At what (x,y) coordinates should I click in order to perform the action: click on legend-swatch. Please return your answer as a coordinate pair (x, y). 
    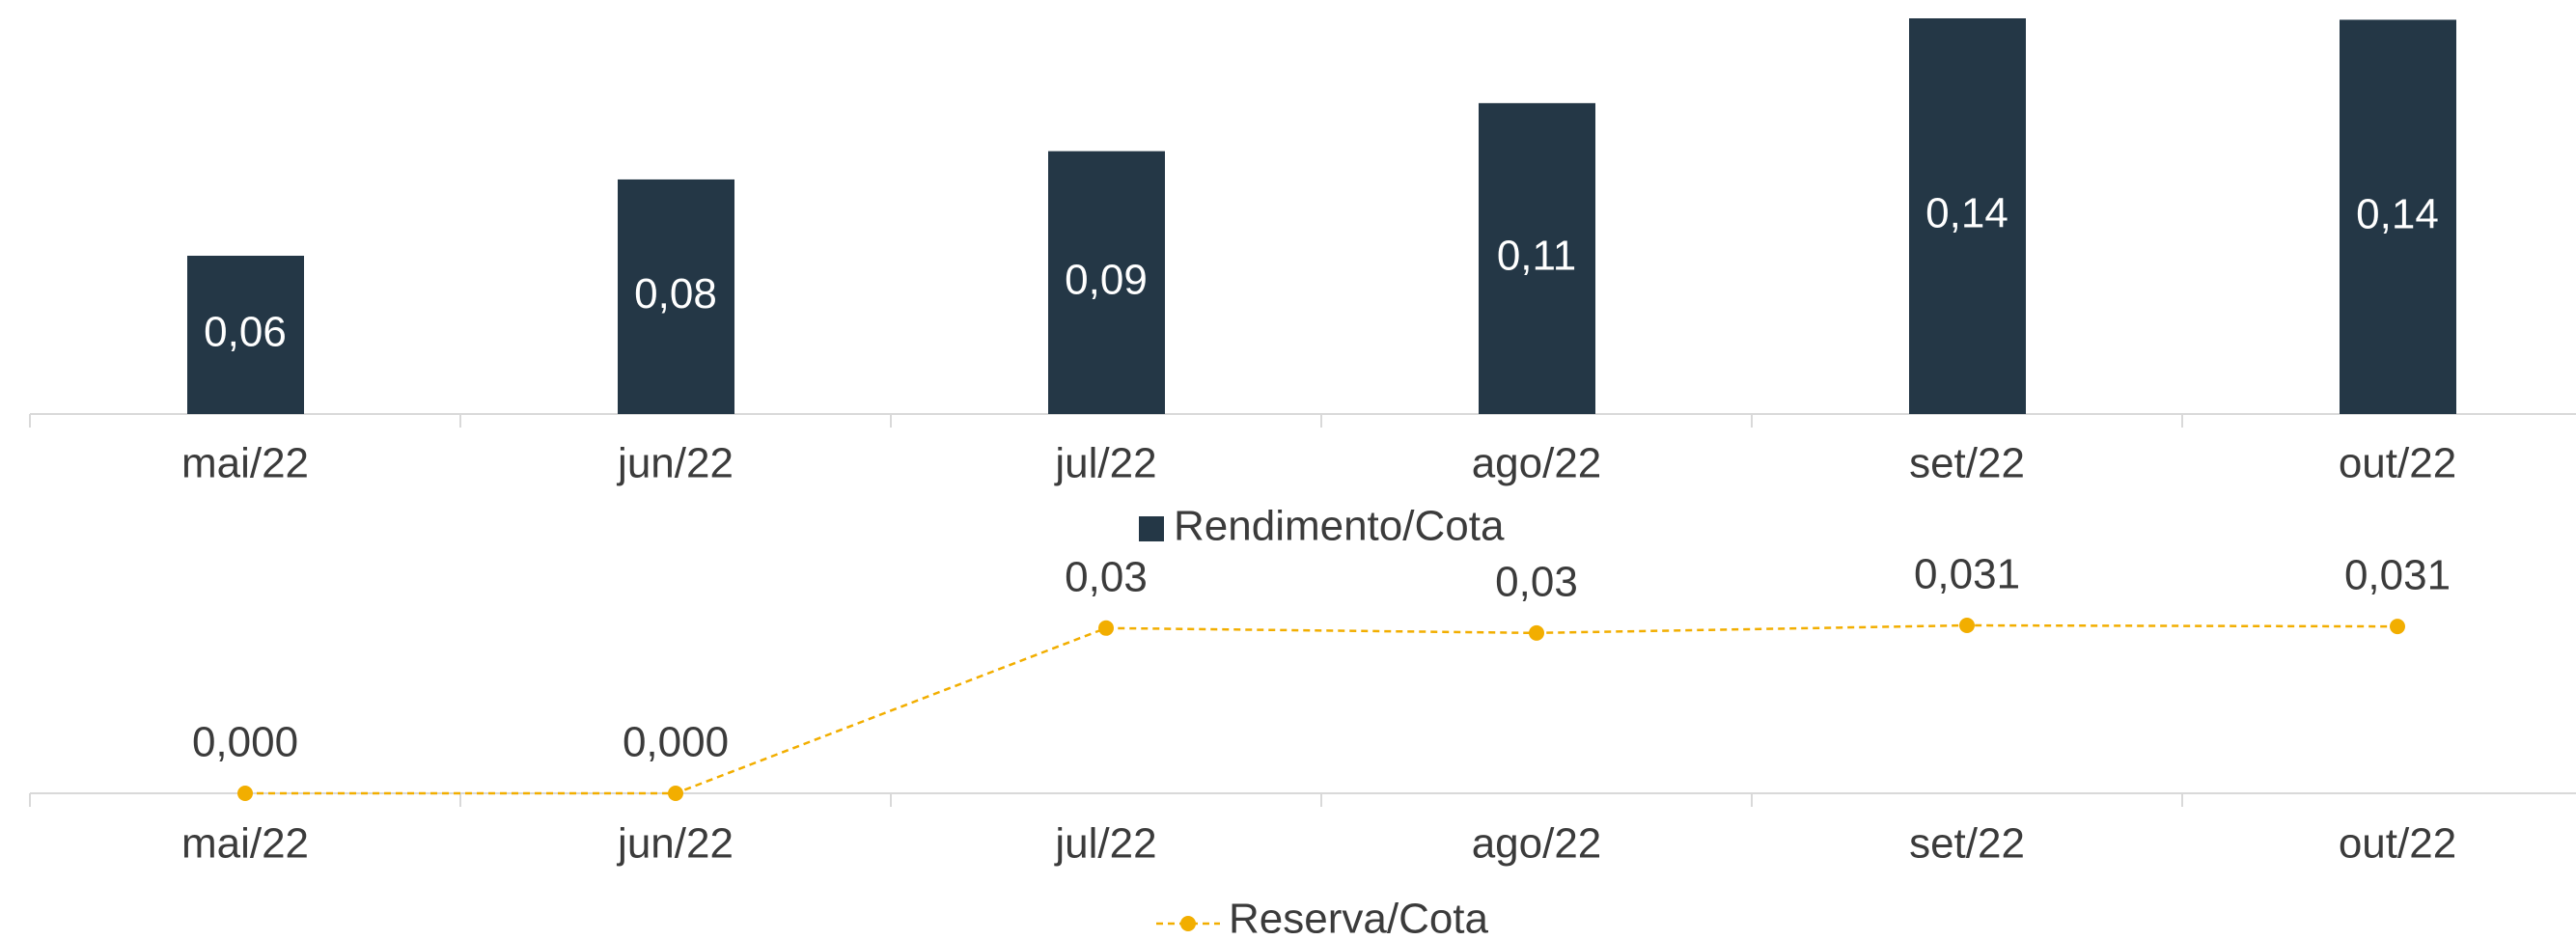
    Looking at the image, I should click on (1151, 528).